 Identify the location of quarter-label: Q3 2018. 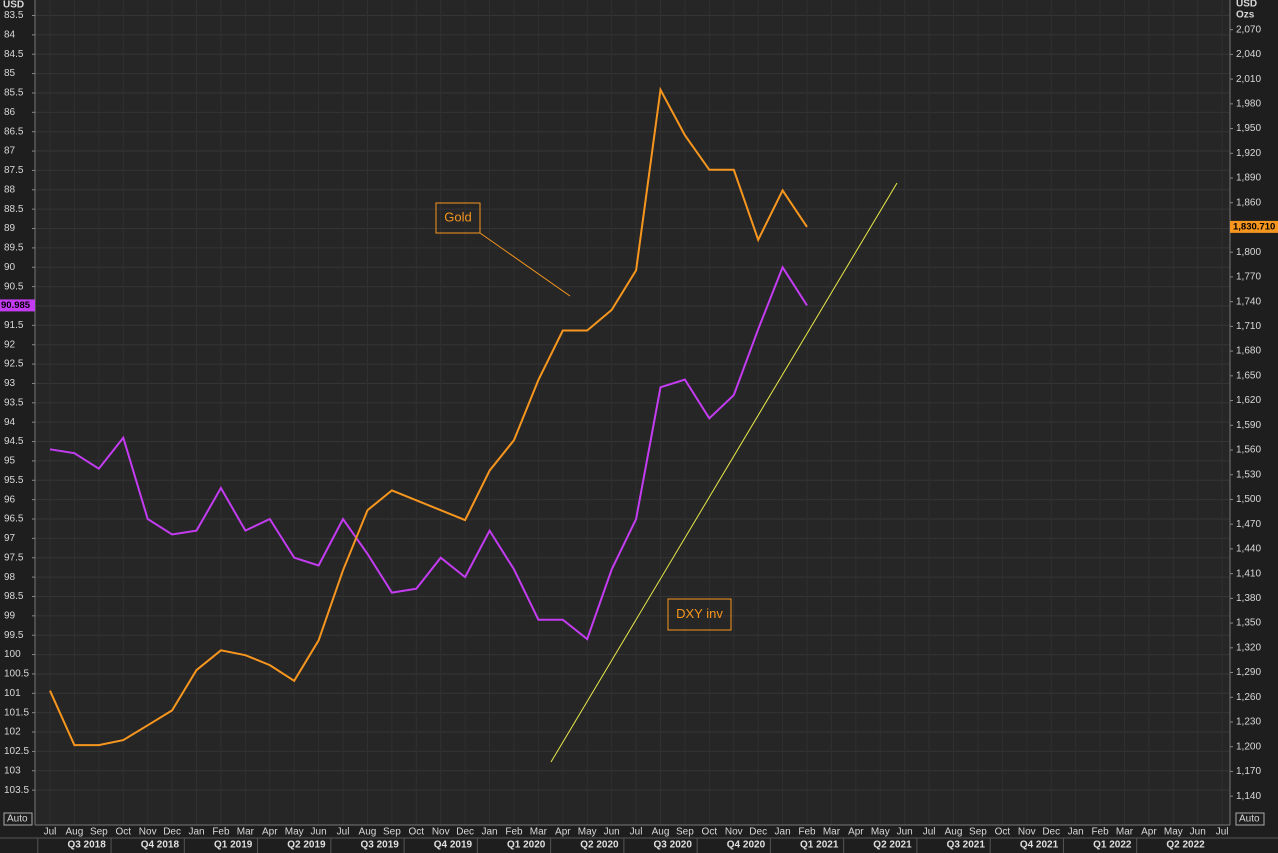
(86, 845).